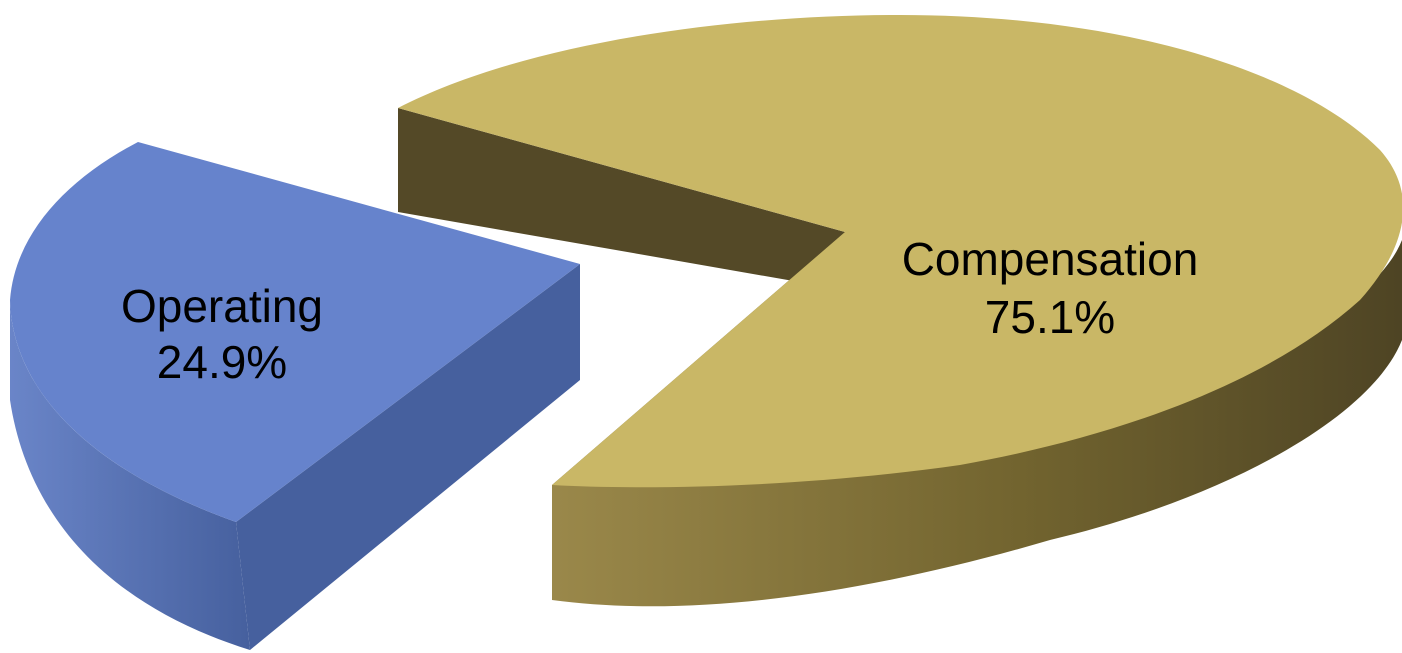  Describe the element at coordinates (408, 457) in the screenshot. I see `slice-operating-cut-wall` at that location.